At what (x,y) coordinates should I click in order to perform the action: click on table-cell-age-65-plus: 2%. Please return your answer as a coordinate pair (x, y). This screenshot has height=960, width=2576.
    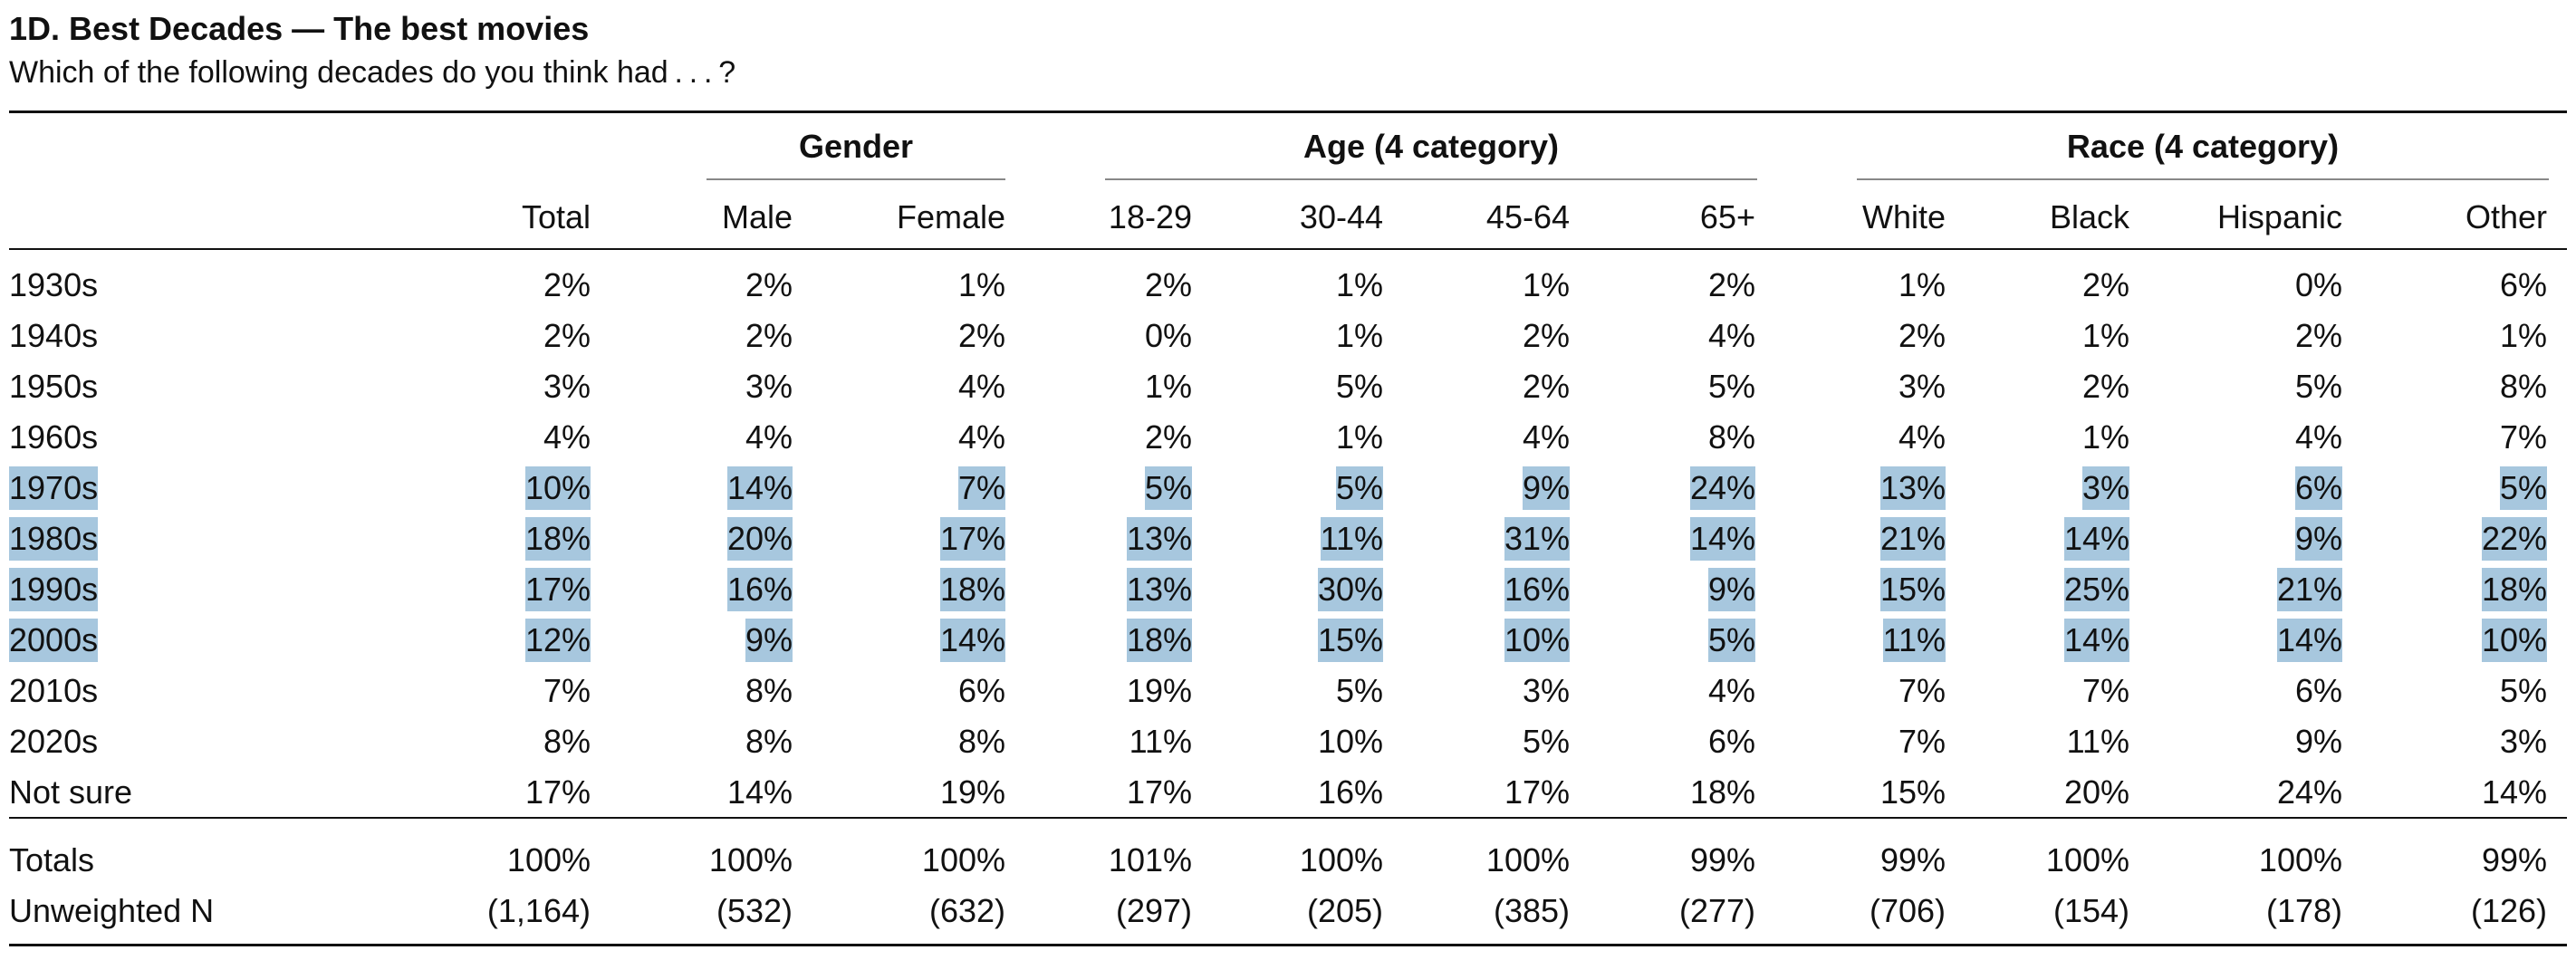
    Looking at the image, I should click on (1731, 284).